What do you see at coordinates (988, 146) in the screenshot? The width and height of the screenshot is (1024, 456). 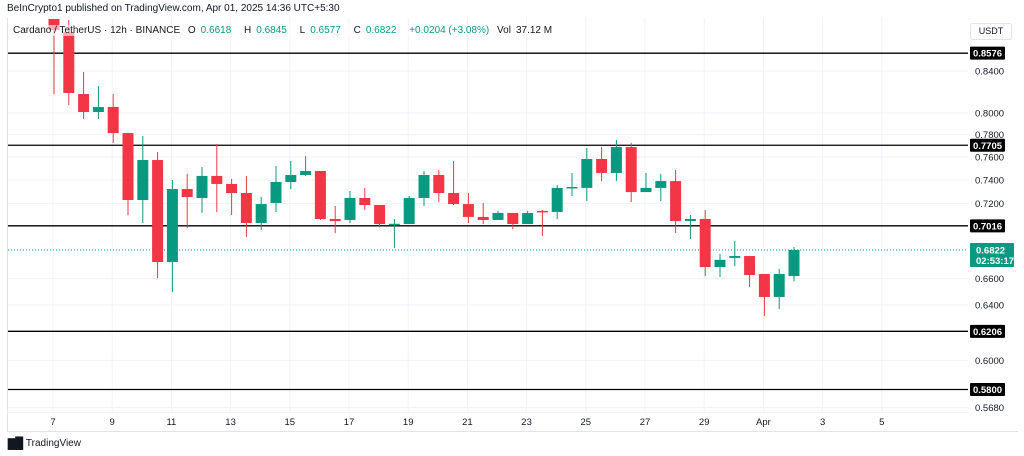 I see `level-label: 0.7705` at bounding box center [988, 146].